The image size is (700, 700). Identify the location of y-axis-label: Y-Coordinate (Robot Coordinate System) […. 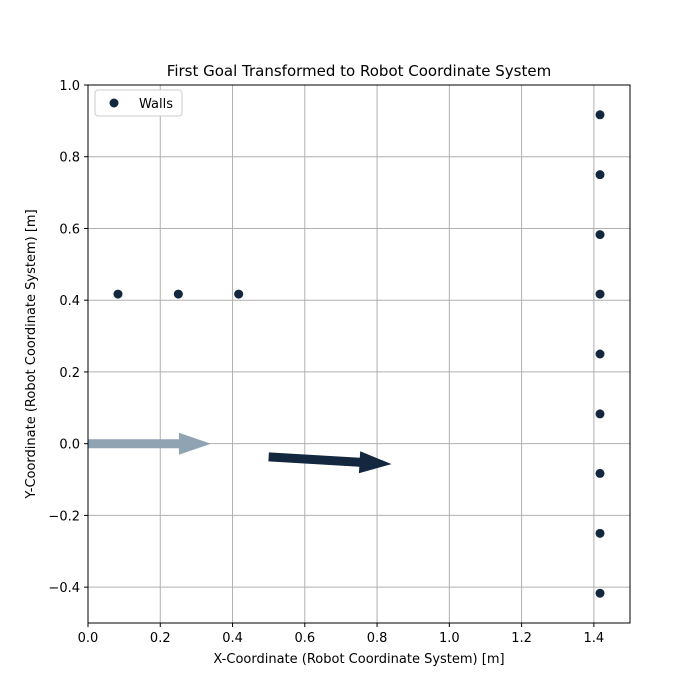
(31, 354).